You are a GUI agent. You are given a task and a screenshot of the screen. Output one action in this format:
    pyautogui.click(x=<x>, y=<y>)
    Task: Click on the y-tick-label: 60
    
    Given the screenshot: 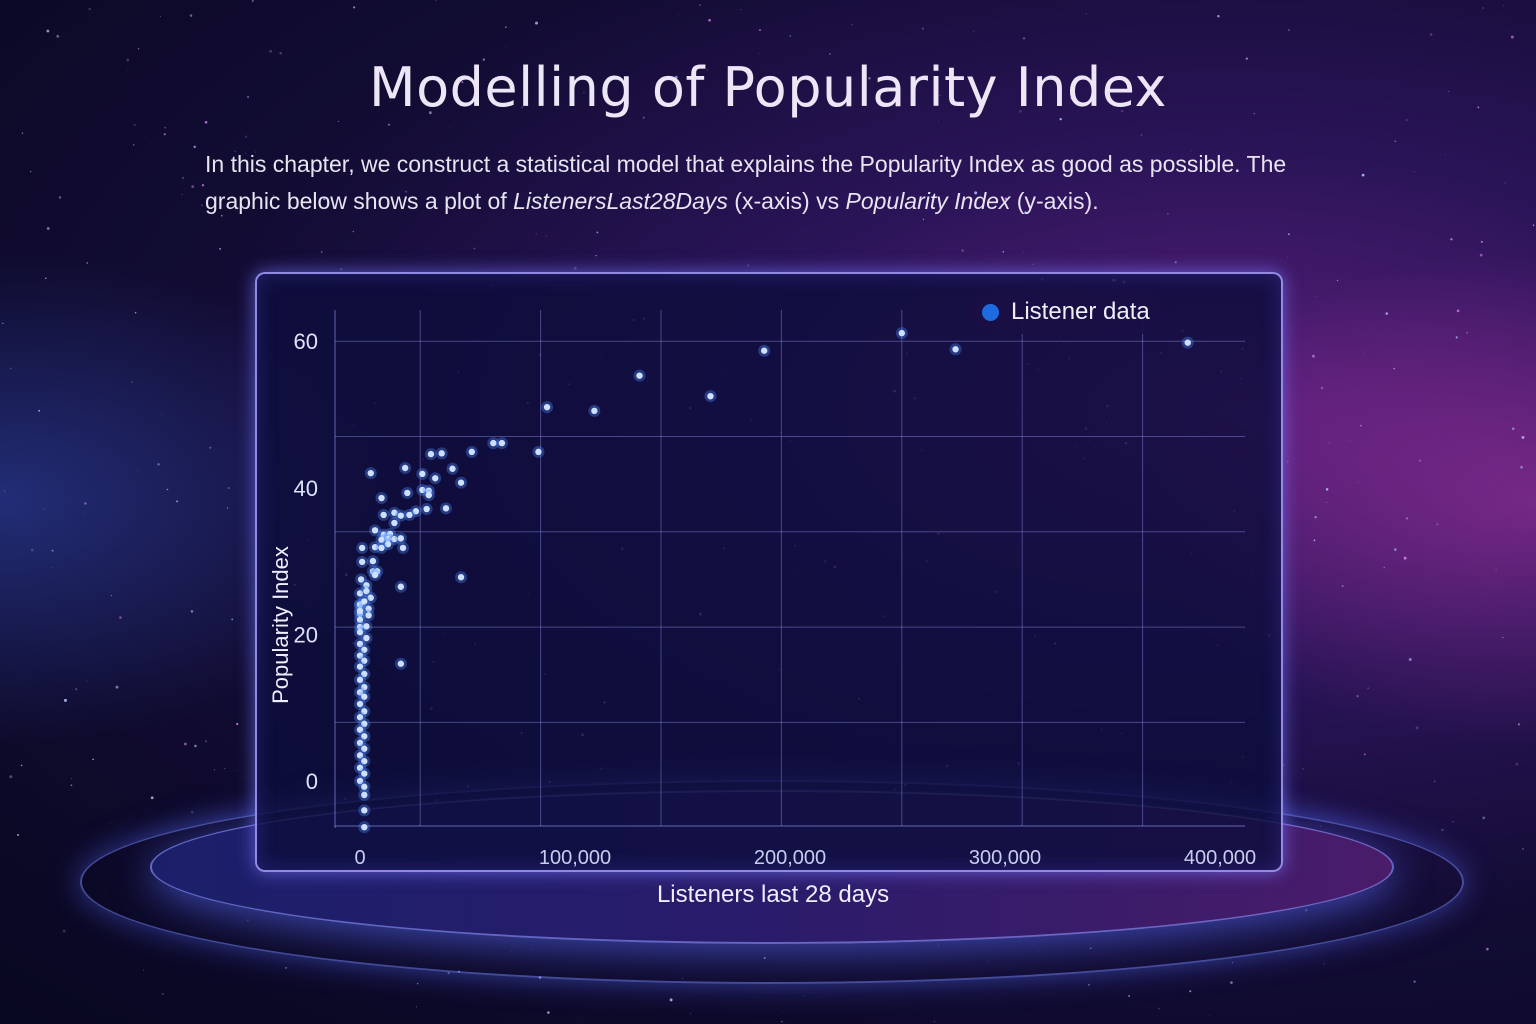 What is the action you would take?
    pyautogui.click(x=306, y=341)
    